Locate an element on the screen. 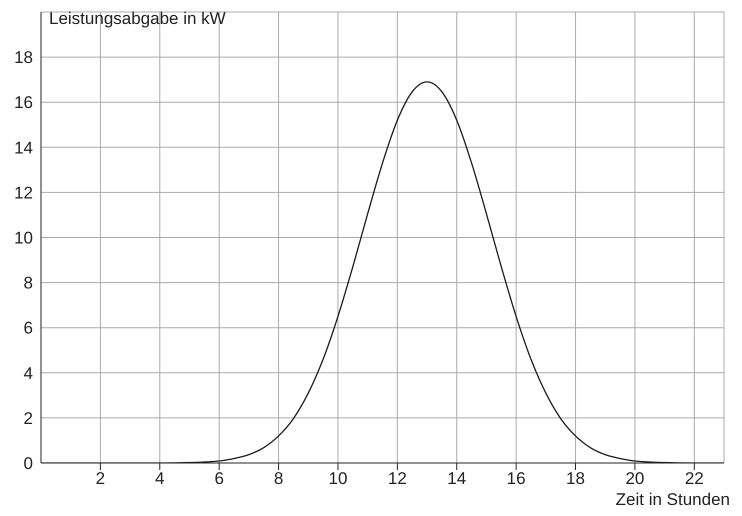 Image resolution: width=742 pixels, height=516 pixels. x-tick-label: 10 is located at coordinates (338, 478).